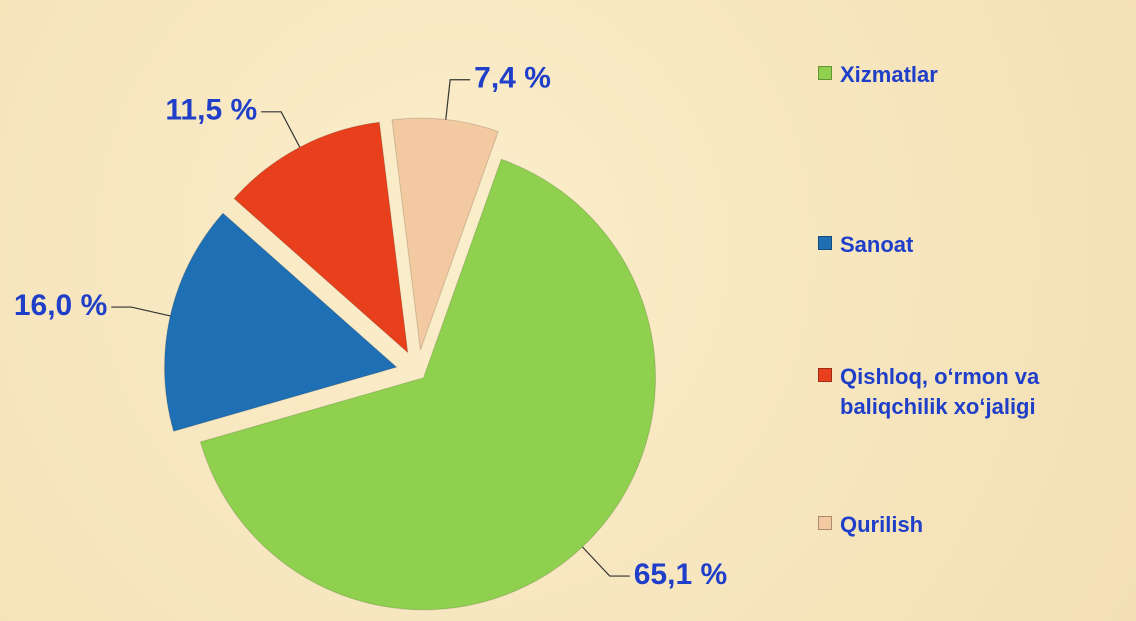 The width and height of the screenshot is (1136, 621). Describe the element at coordinates (512, 78) in the screenshot. I see `data-label: 7,4 %` at that location.